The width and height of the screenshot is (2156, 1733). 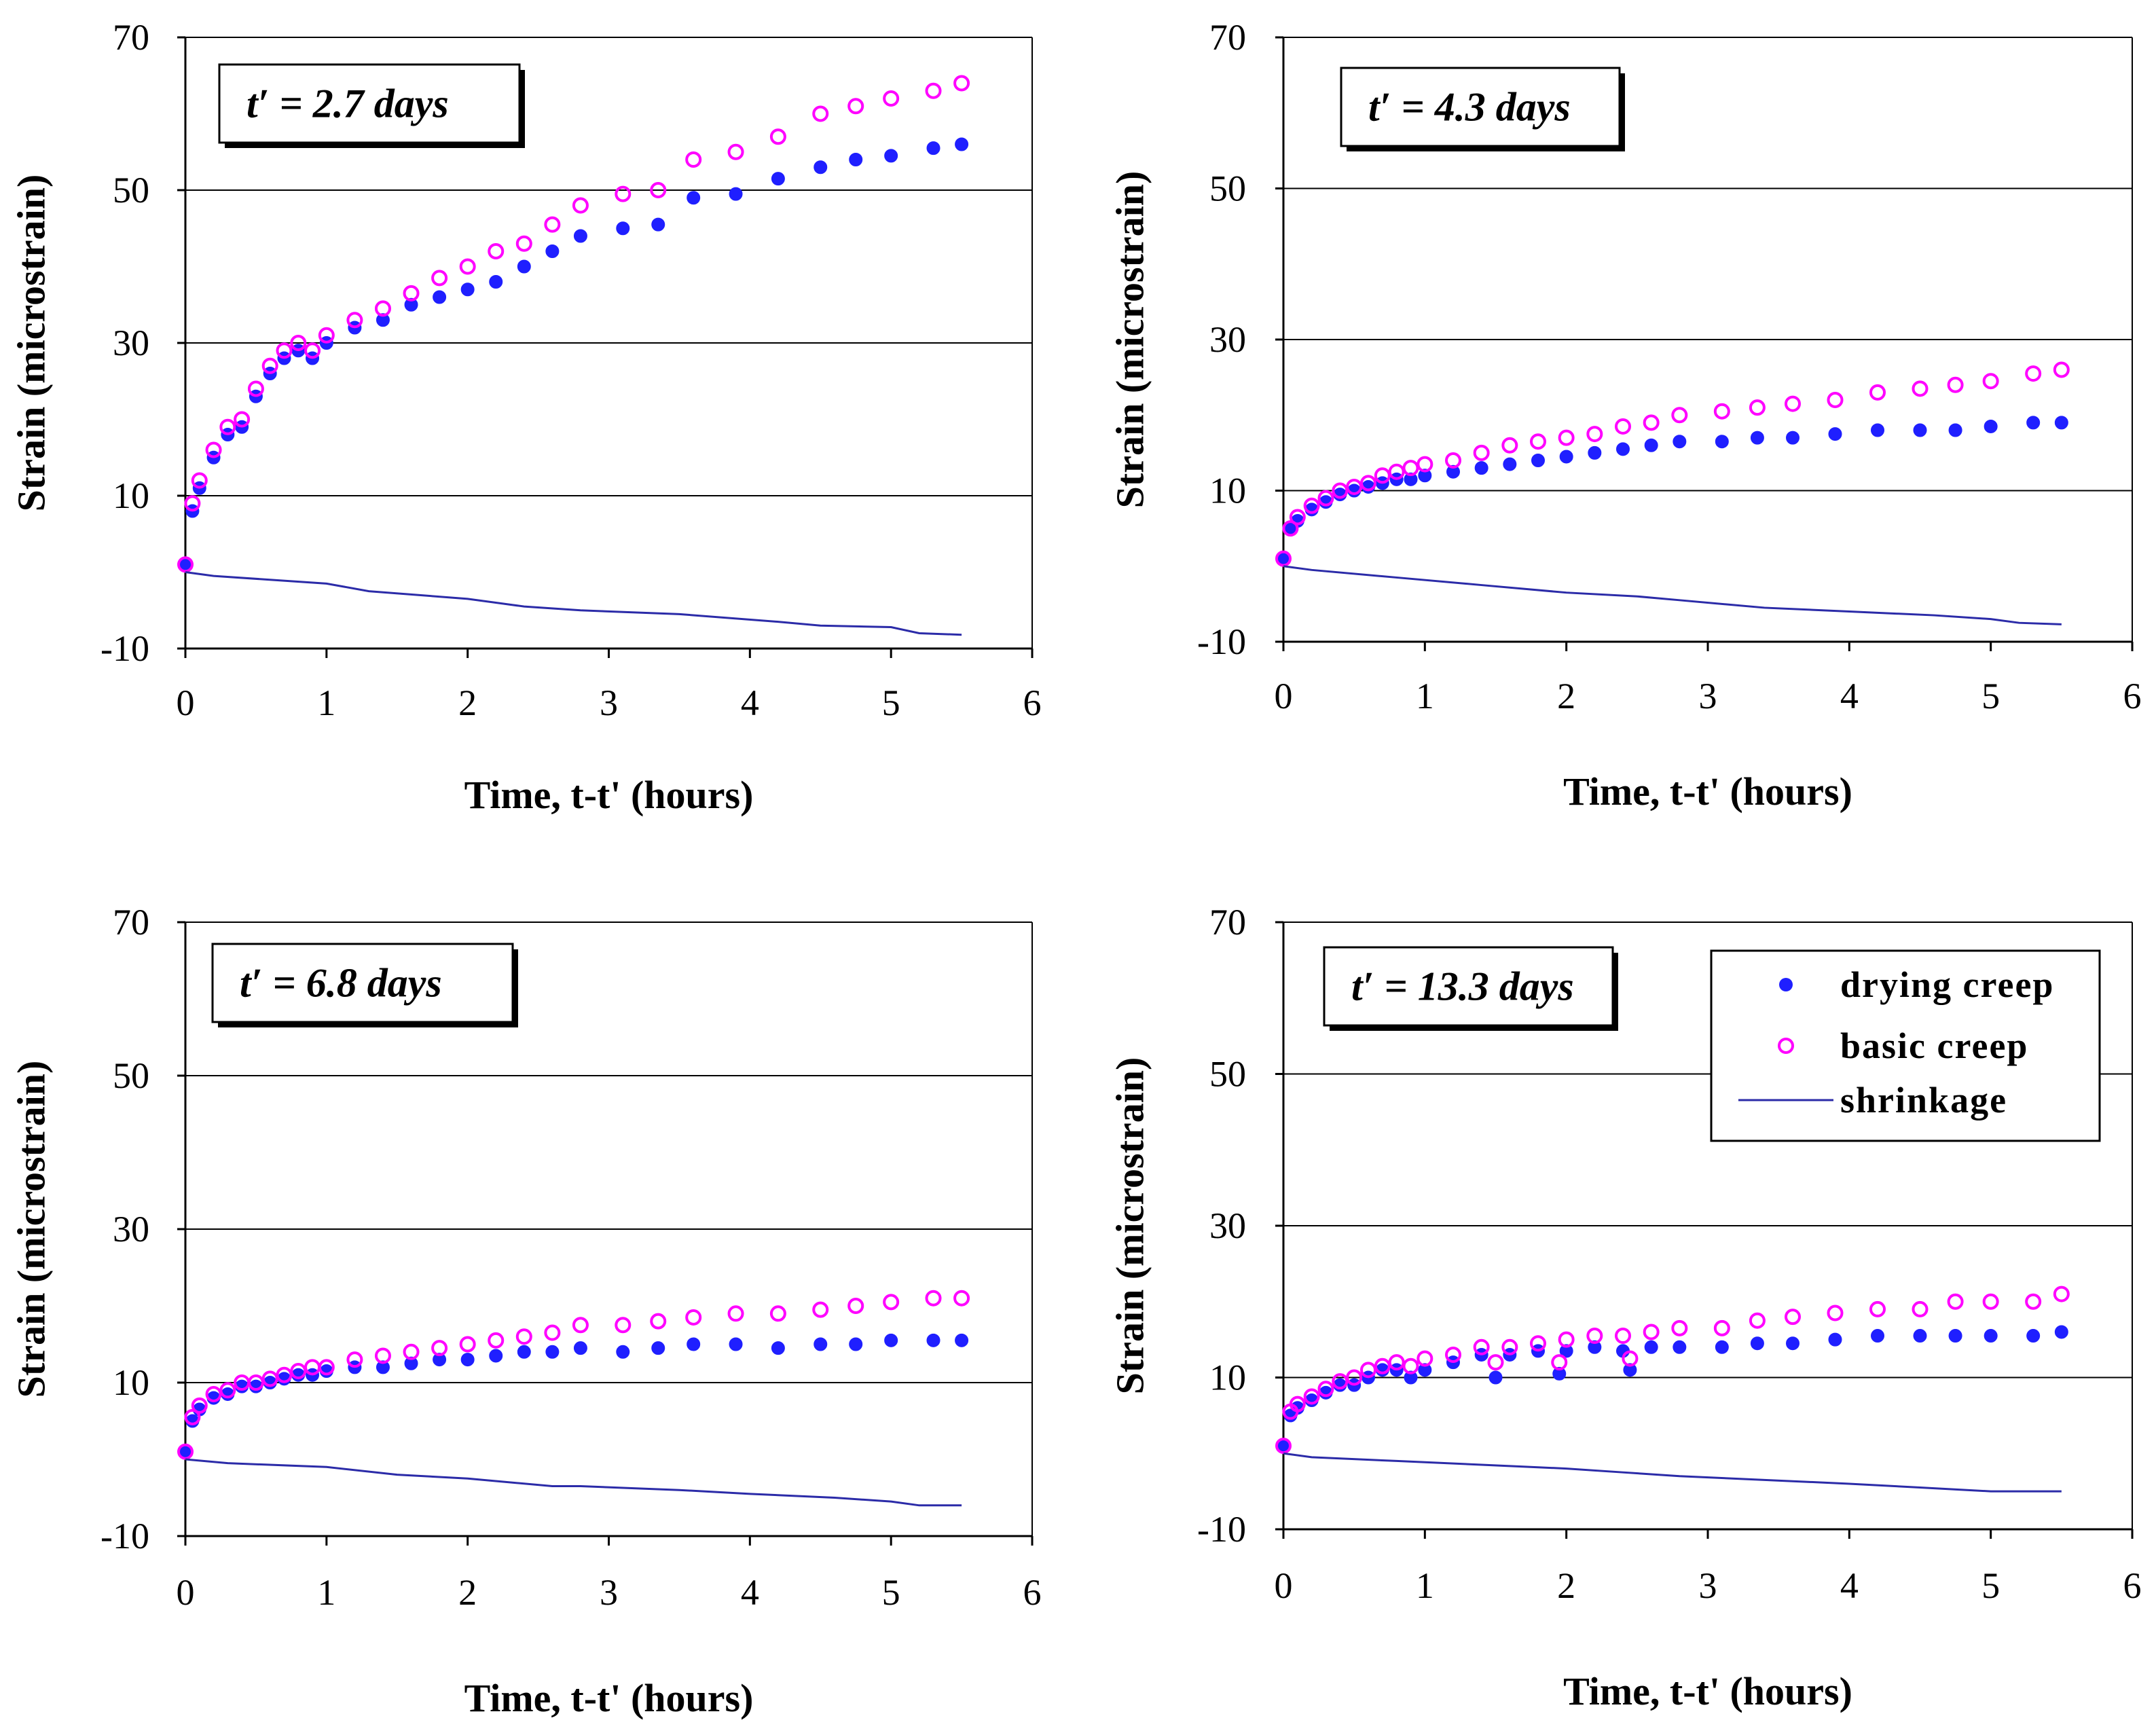 I want to click on x-tick-label: 0, so click(x=186, y=702).